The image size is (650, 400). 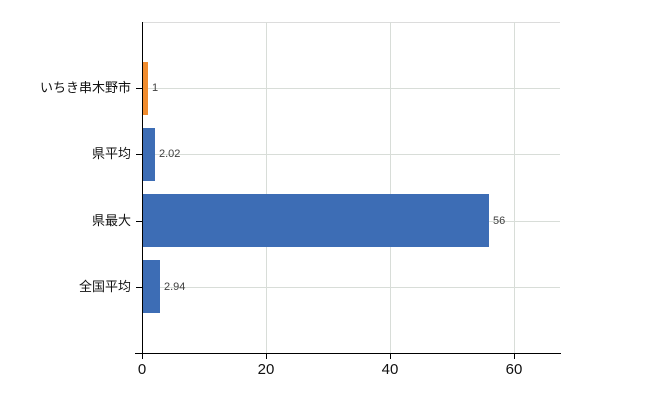 I want to click on value-label: 1, so click(x=155, y=88).